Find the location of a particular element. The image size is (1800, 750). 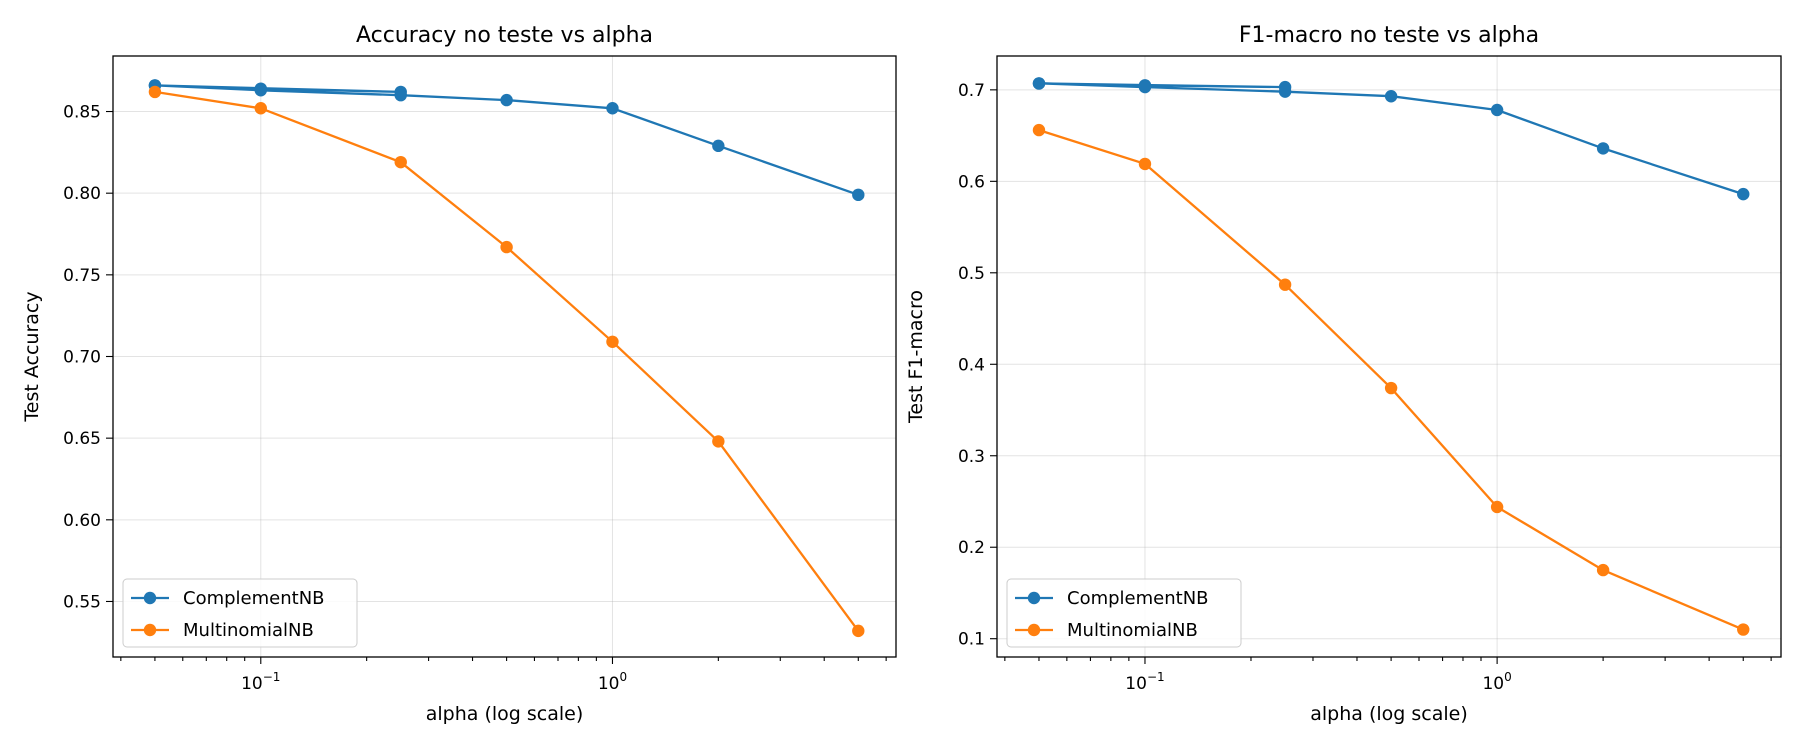

y-tick-label: 0.70 is located at coordinates (82, 358).